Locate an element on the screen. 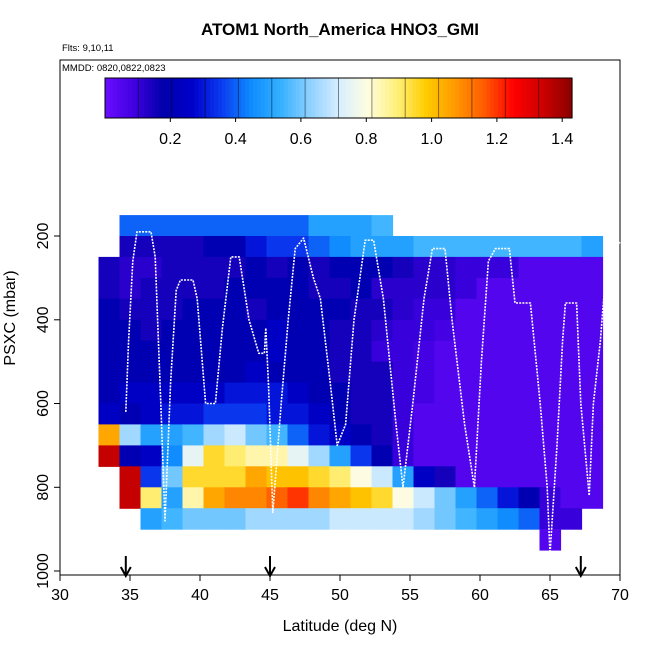 The height and width of the screenshot is (650, 650). colorbar is located at coordinates (338, 98).